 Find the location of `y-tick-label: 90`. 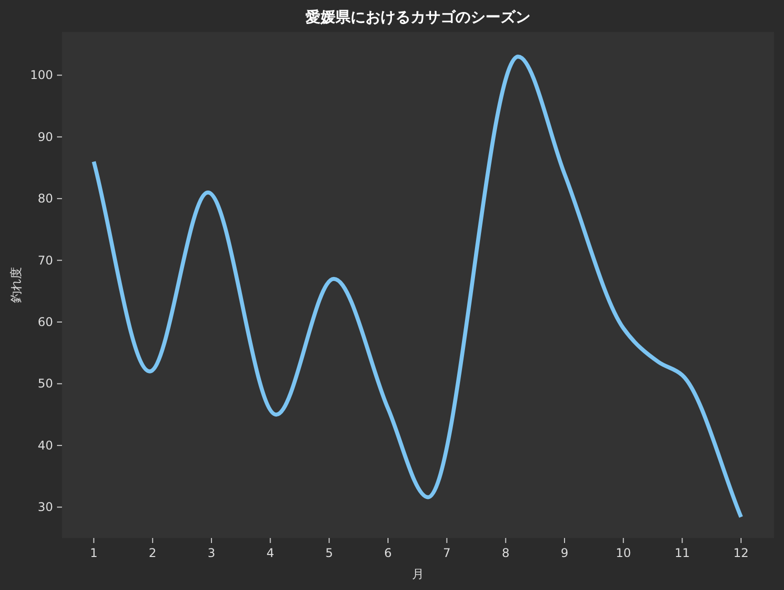

y-tick-label: 90 is located at coordinates (45, 137).